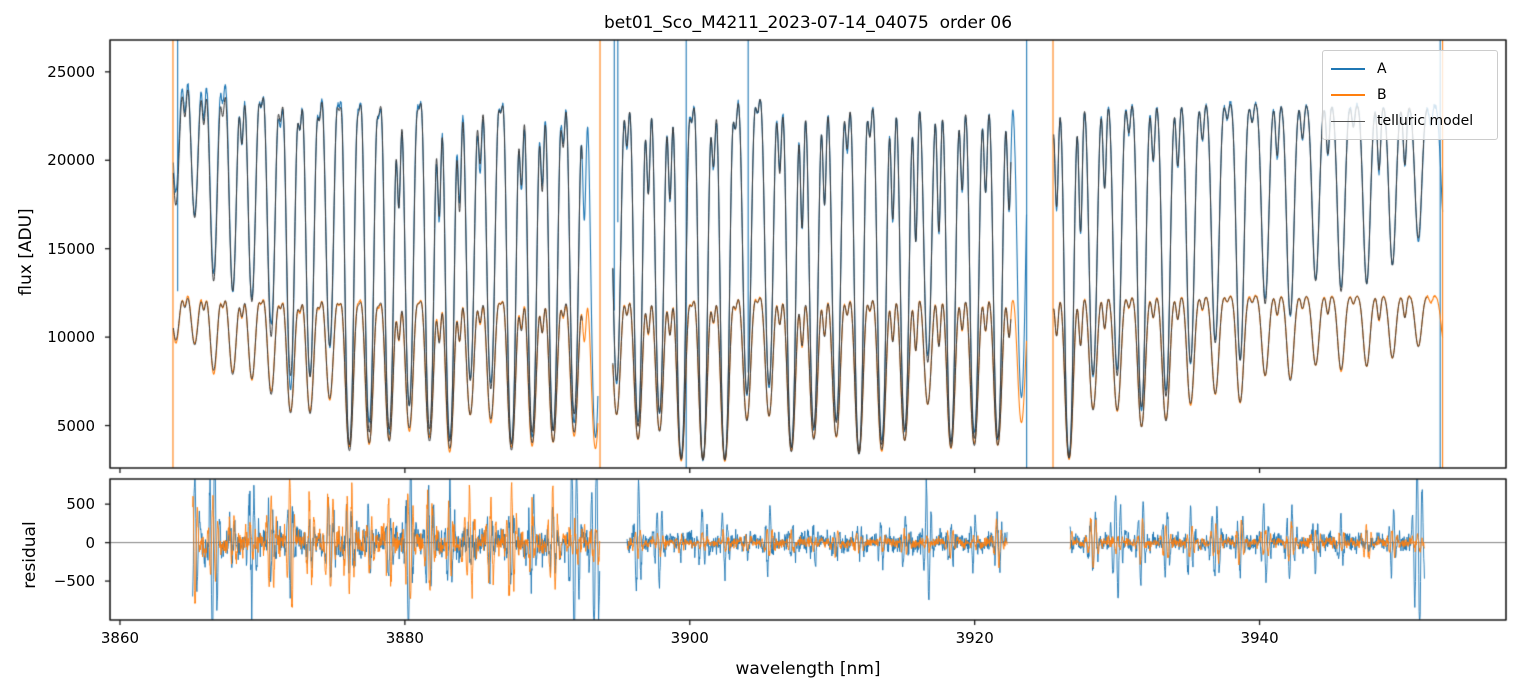  Describe the element at coordinates (1410, 69) in the screenshot. I see `legend-row-a: A` at that location.